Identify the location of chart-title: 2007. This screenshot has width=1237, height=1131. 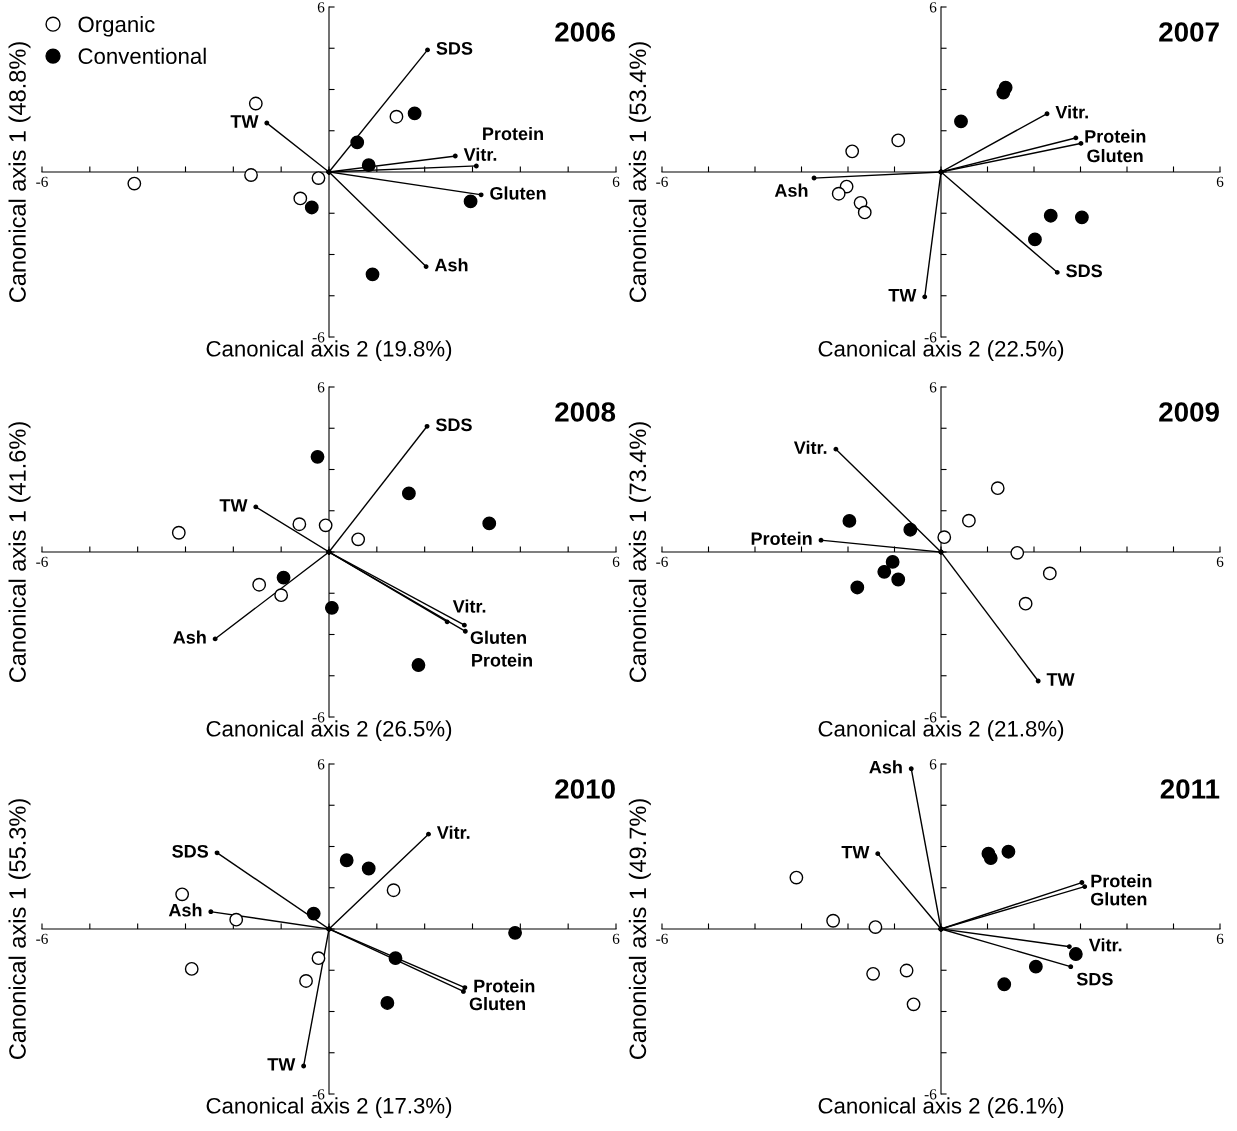
(1189, 32).